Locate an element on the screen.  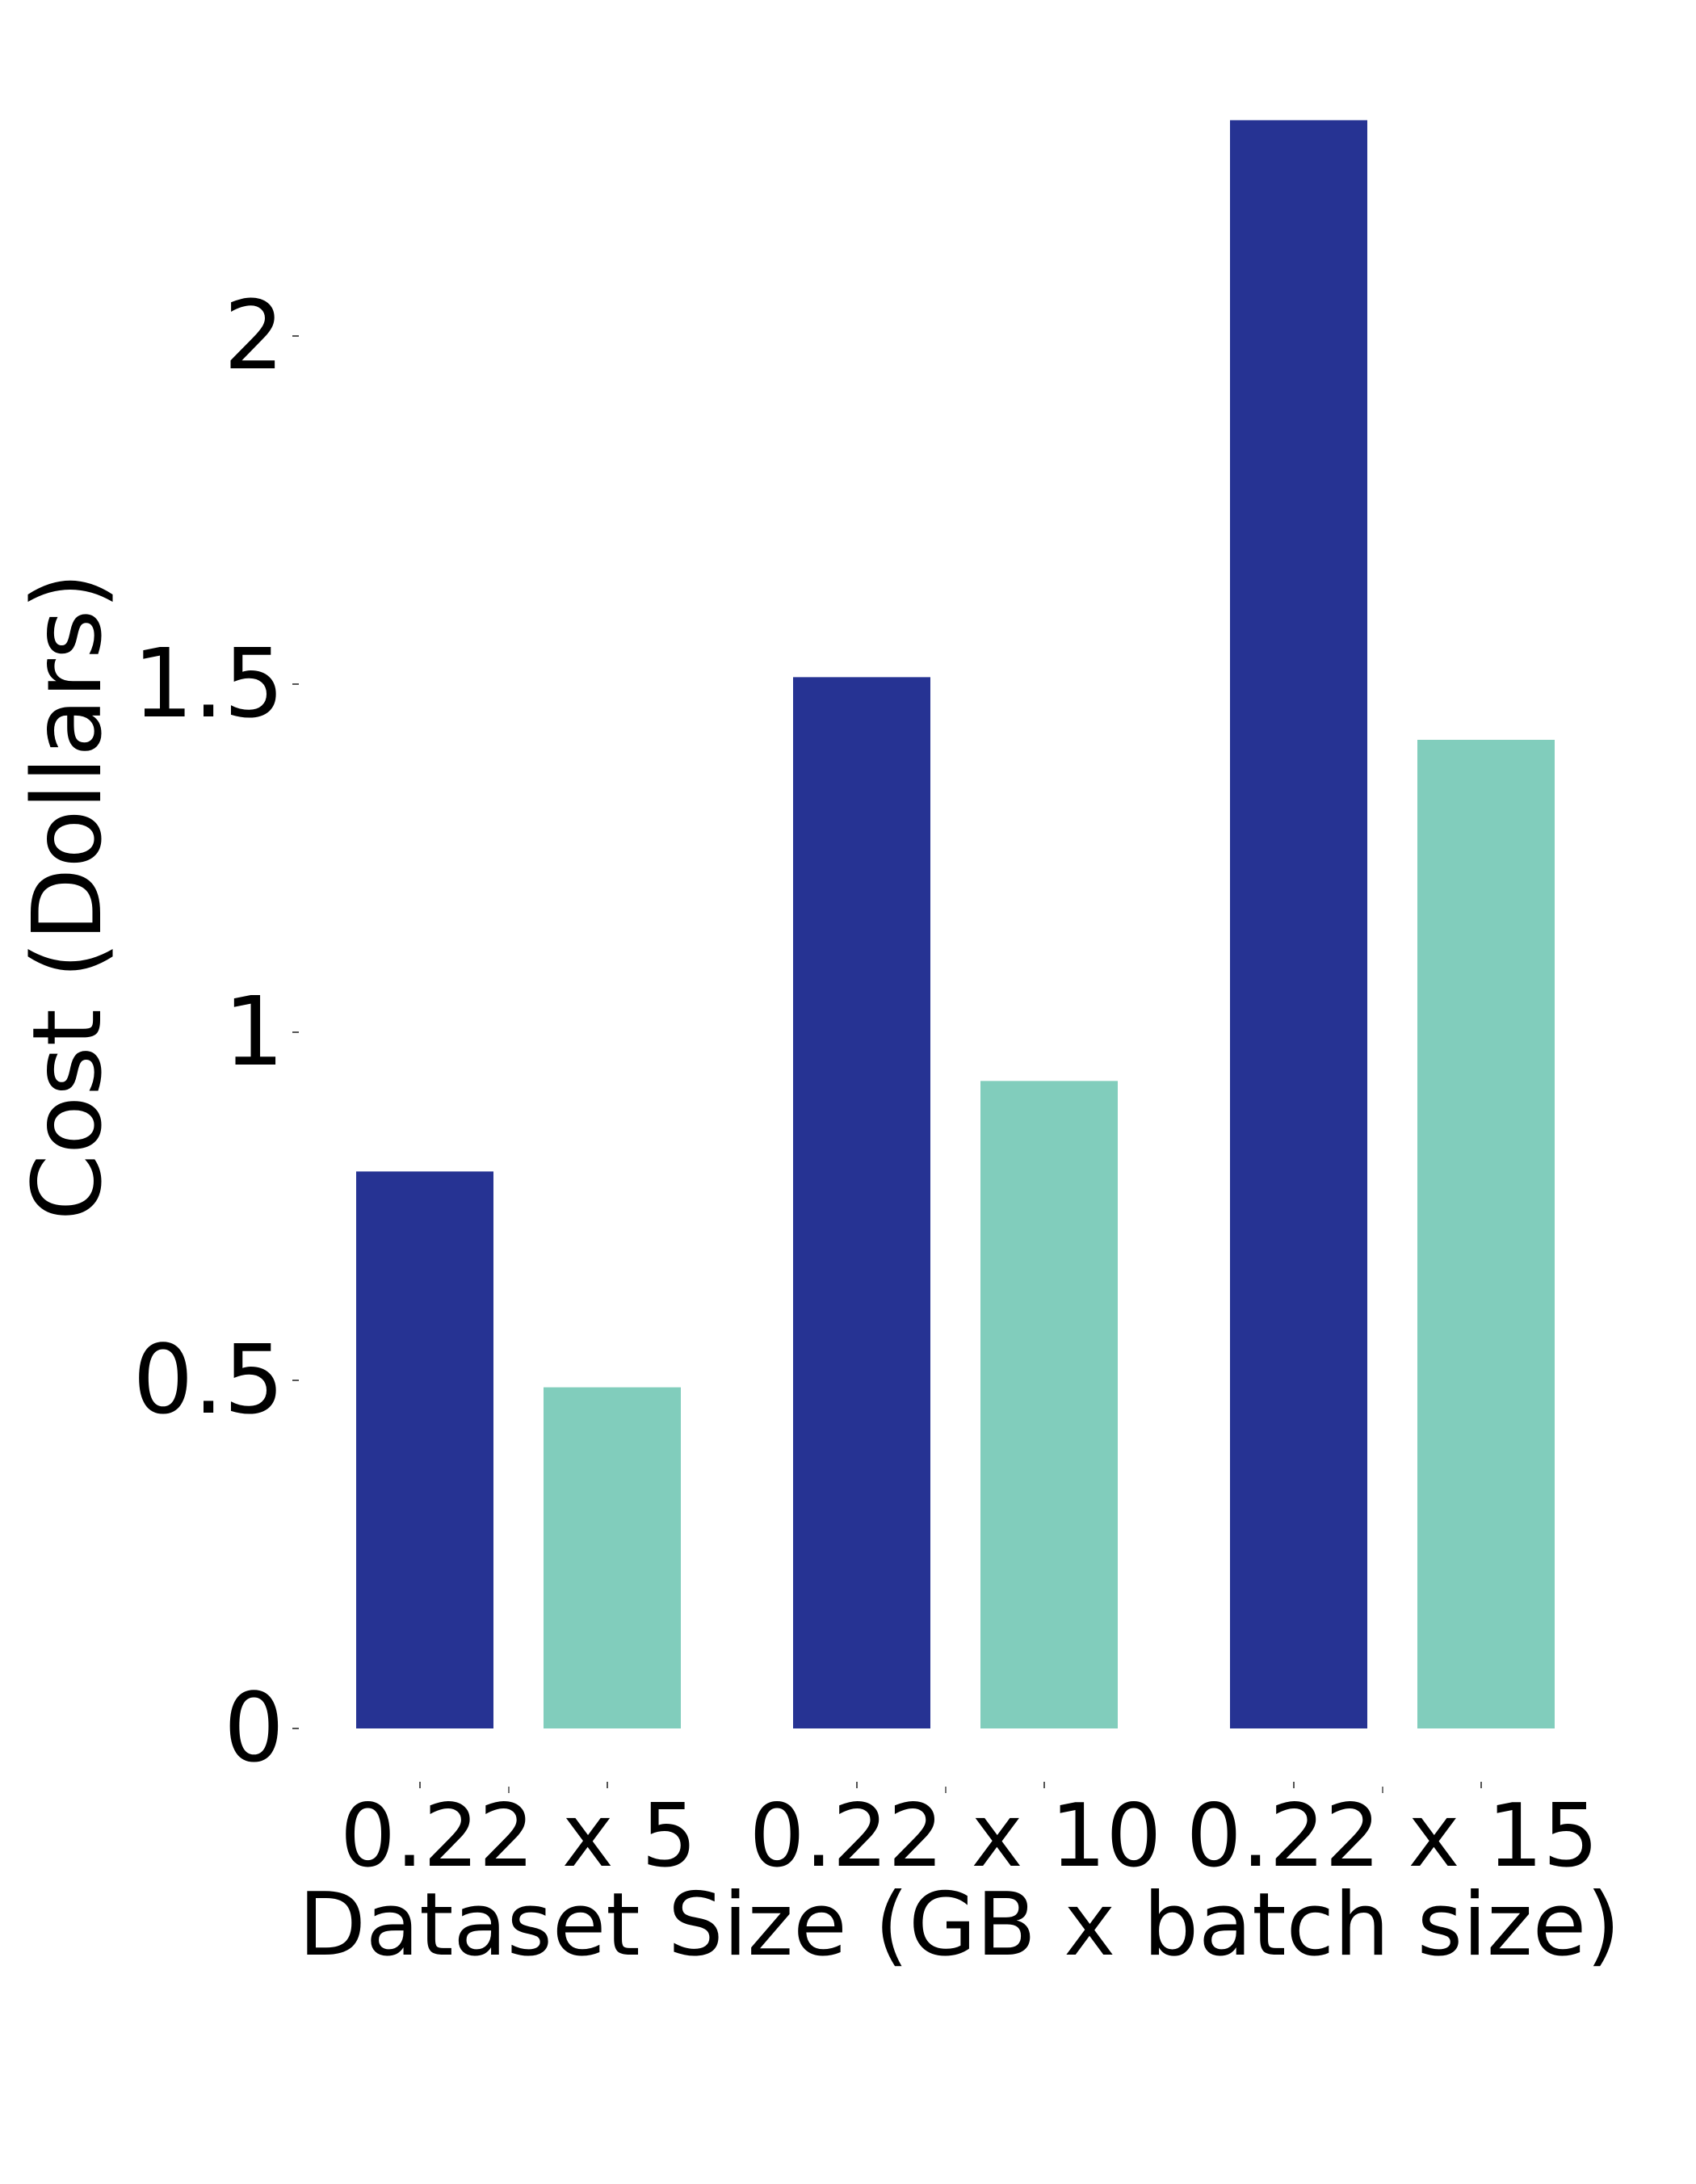
x-tick-label: 0.22 x 5 is located at coordinates (518, 1837).